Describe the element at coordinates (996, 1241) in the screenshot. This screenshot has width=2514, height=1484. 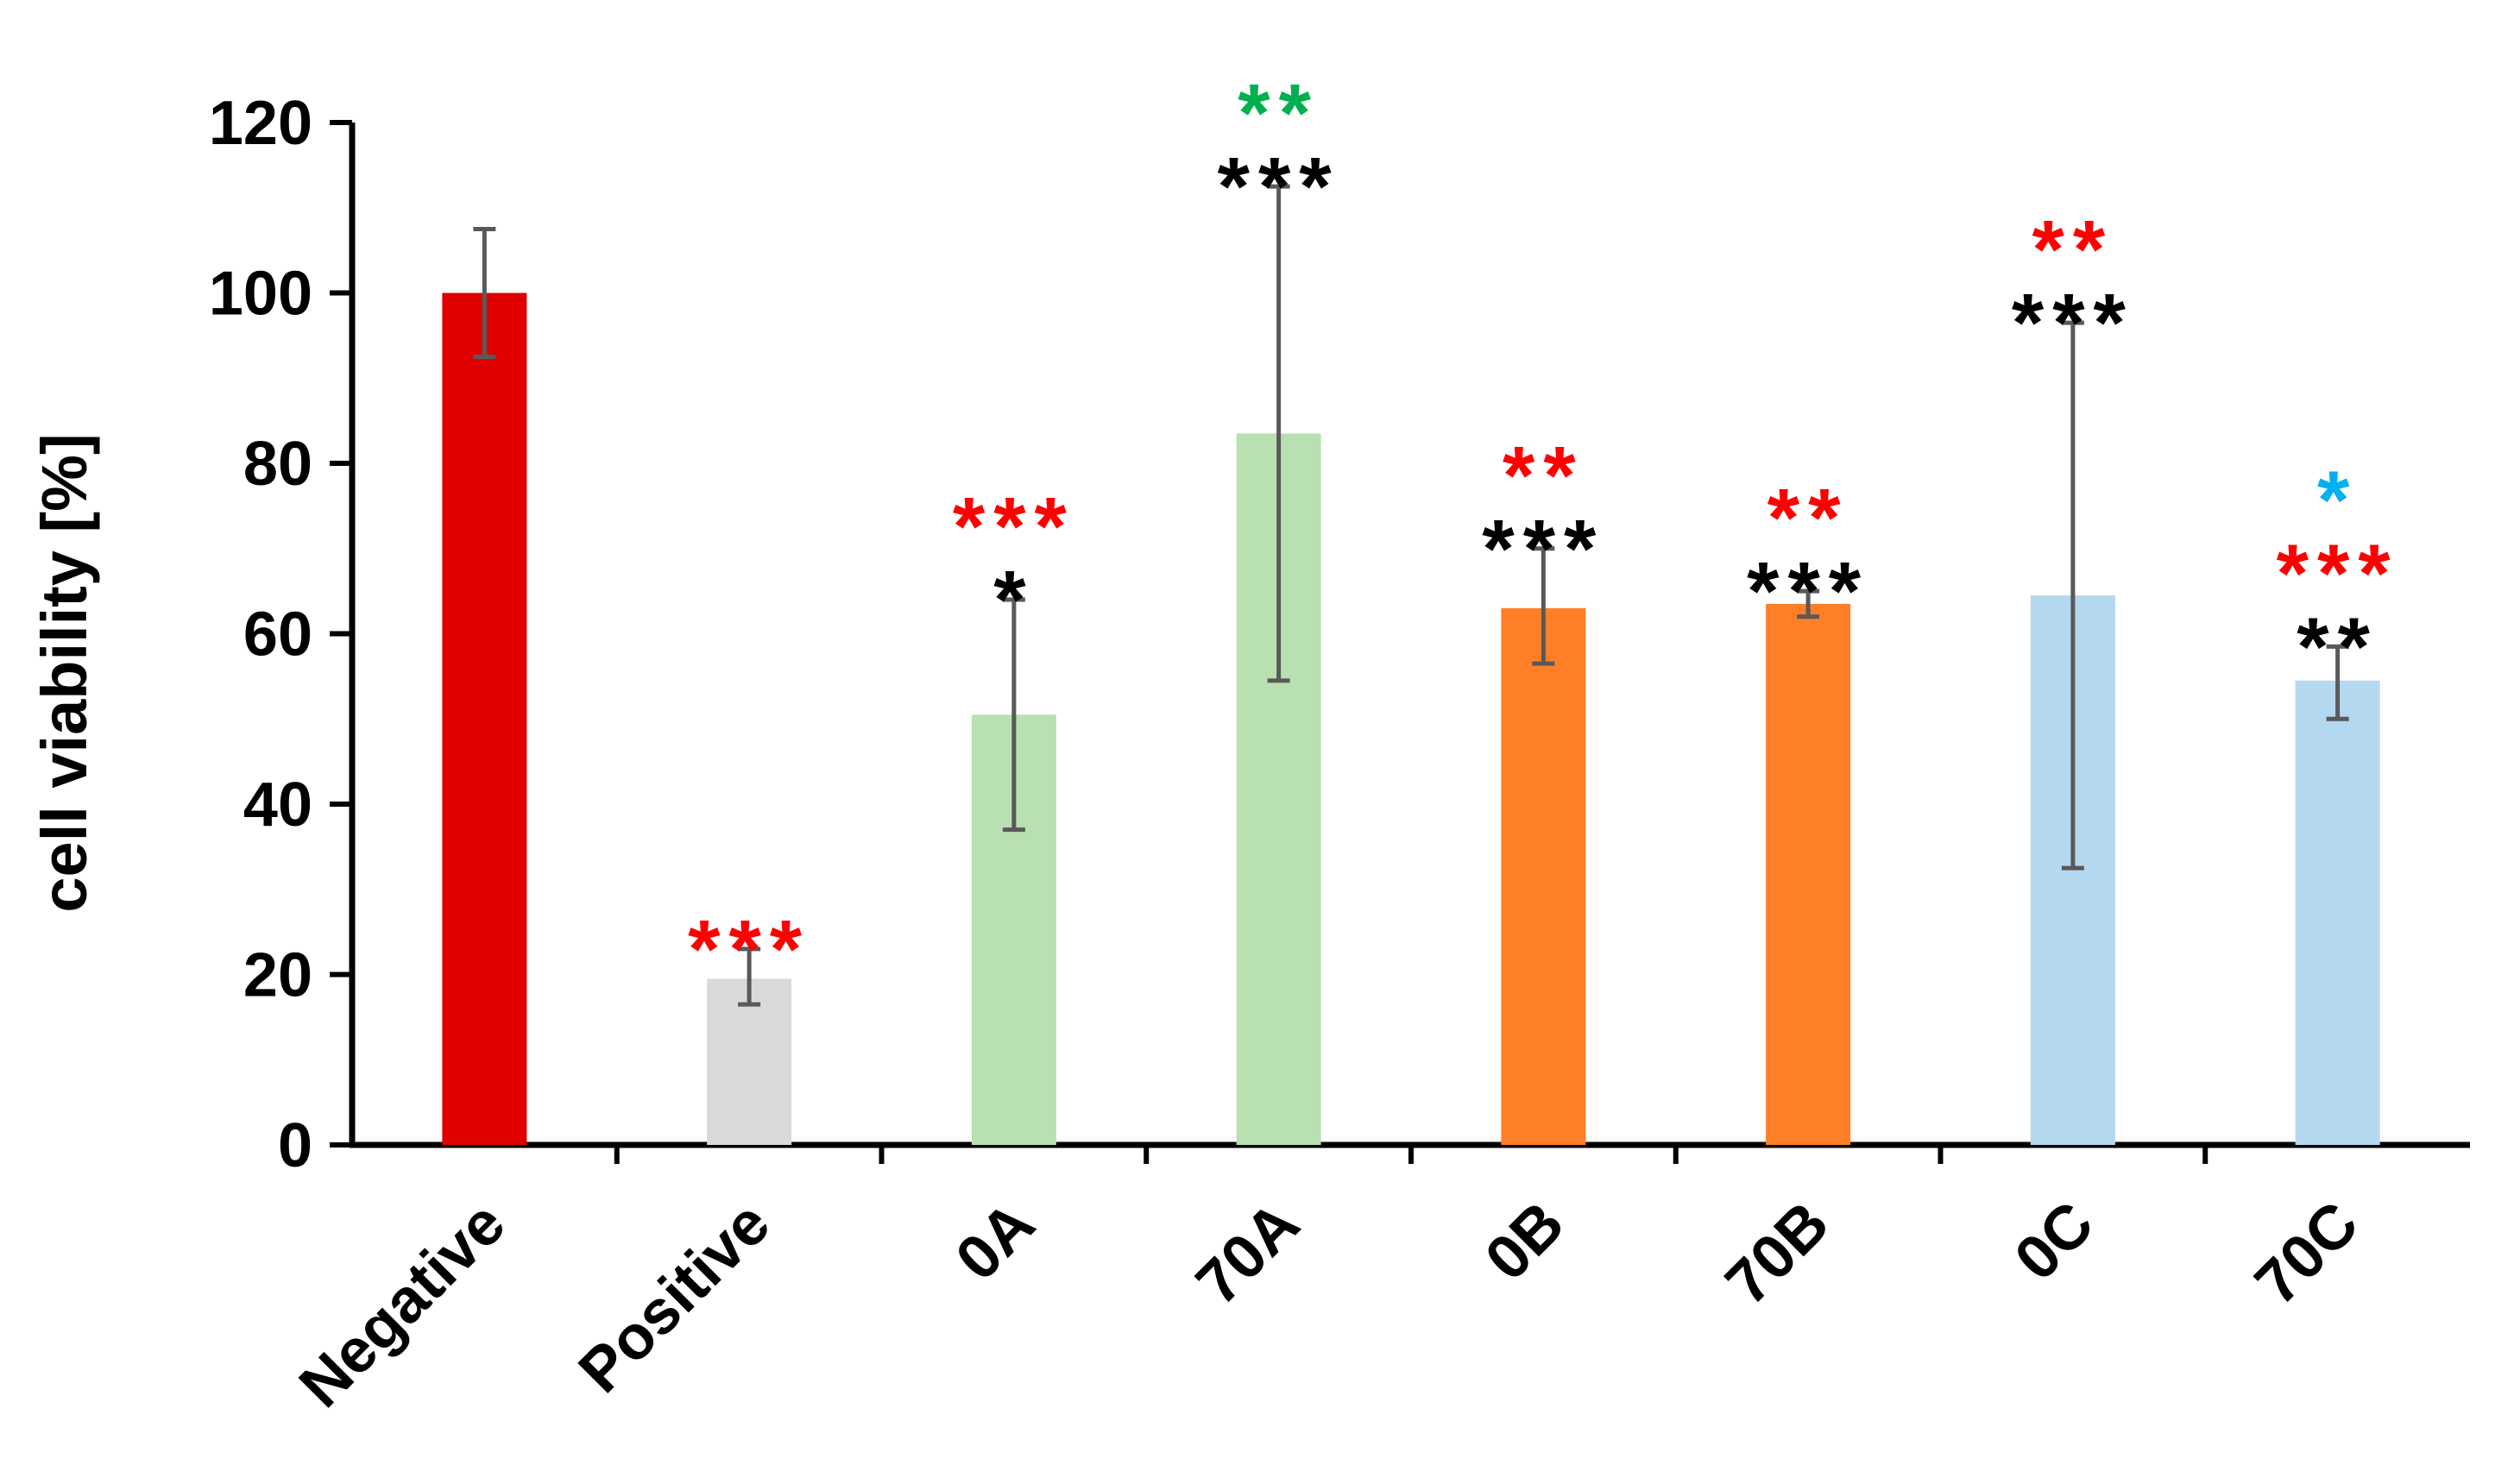
I see `x-tick-label: 0A` at that location.